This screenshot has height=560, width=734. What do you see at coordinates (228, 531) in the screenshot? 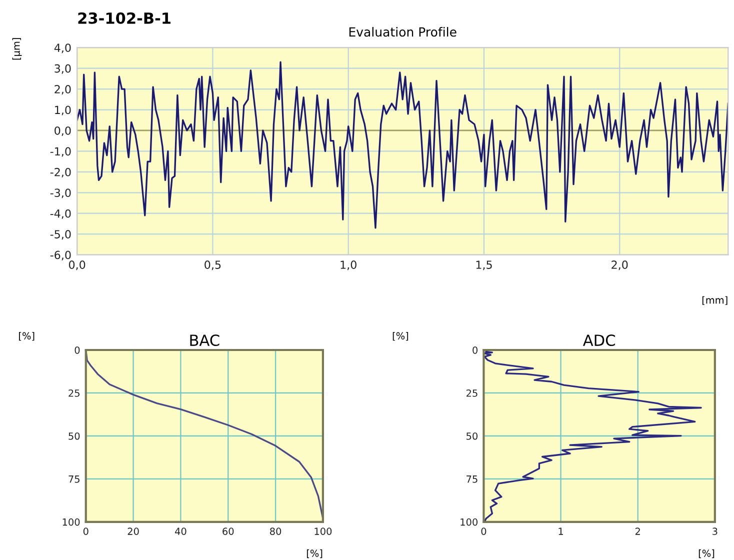
I see `x-tick-label: 60` at bounding box center [228, 531].